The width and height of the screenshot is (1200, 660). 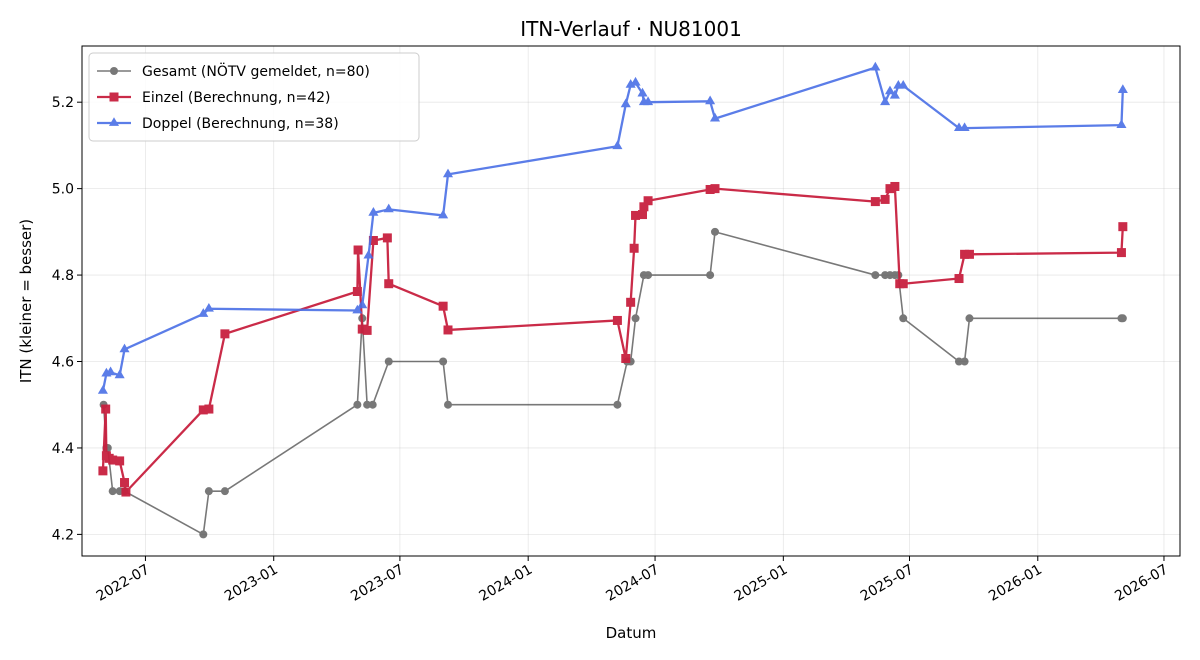 What do you see at coordinates (240, 124) in the screenshot?
I see `legend-label: Doppel (Berechnung, n=38)` at bounding box center [240, 124].